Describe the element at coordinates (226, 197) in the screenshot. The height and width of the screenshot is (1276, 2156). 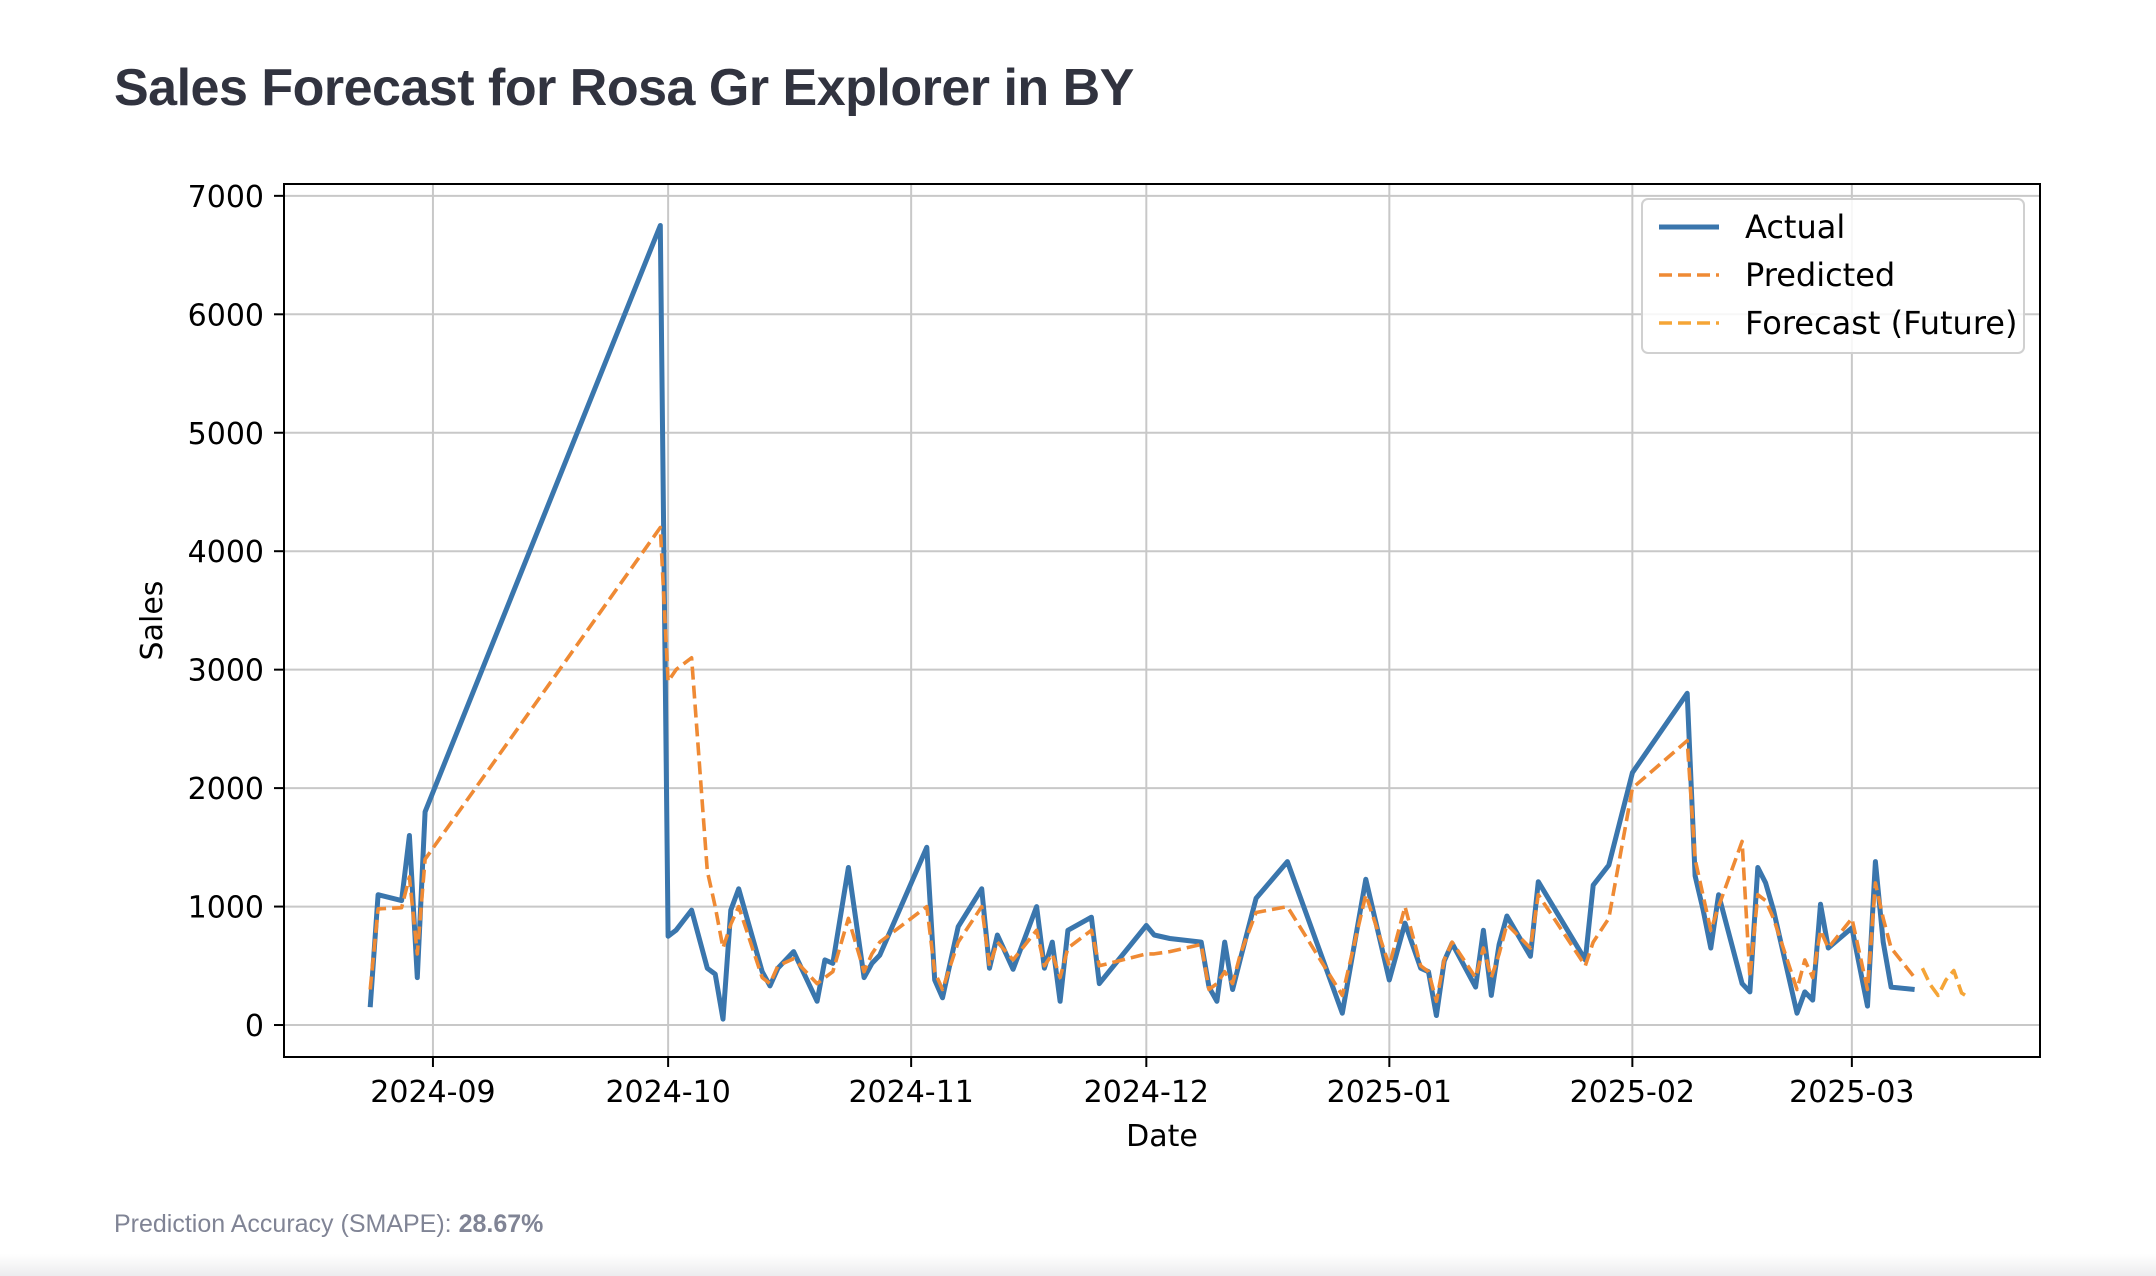
I see `y-tick-label: 7000` at that location.